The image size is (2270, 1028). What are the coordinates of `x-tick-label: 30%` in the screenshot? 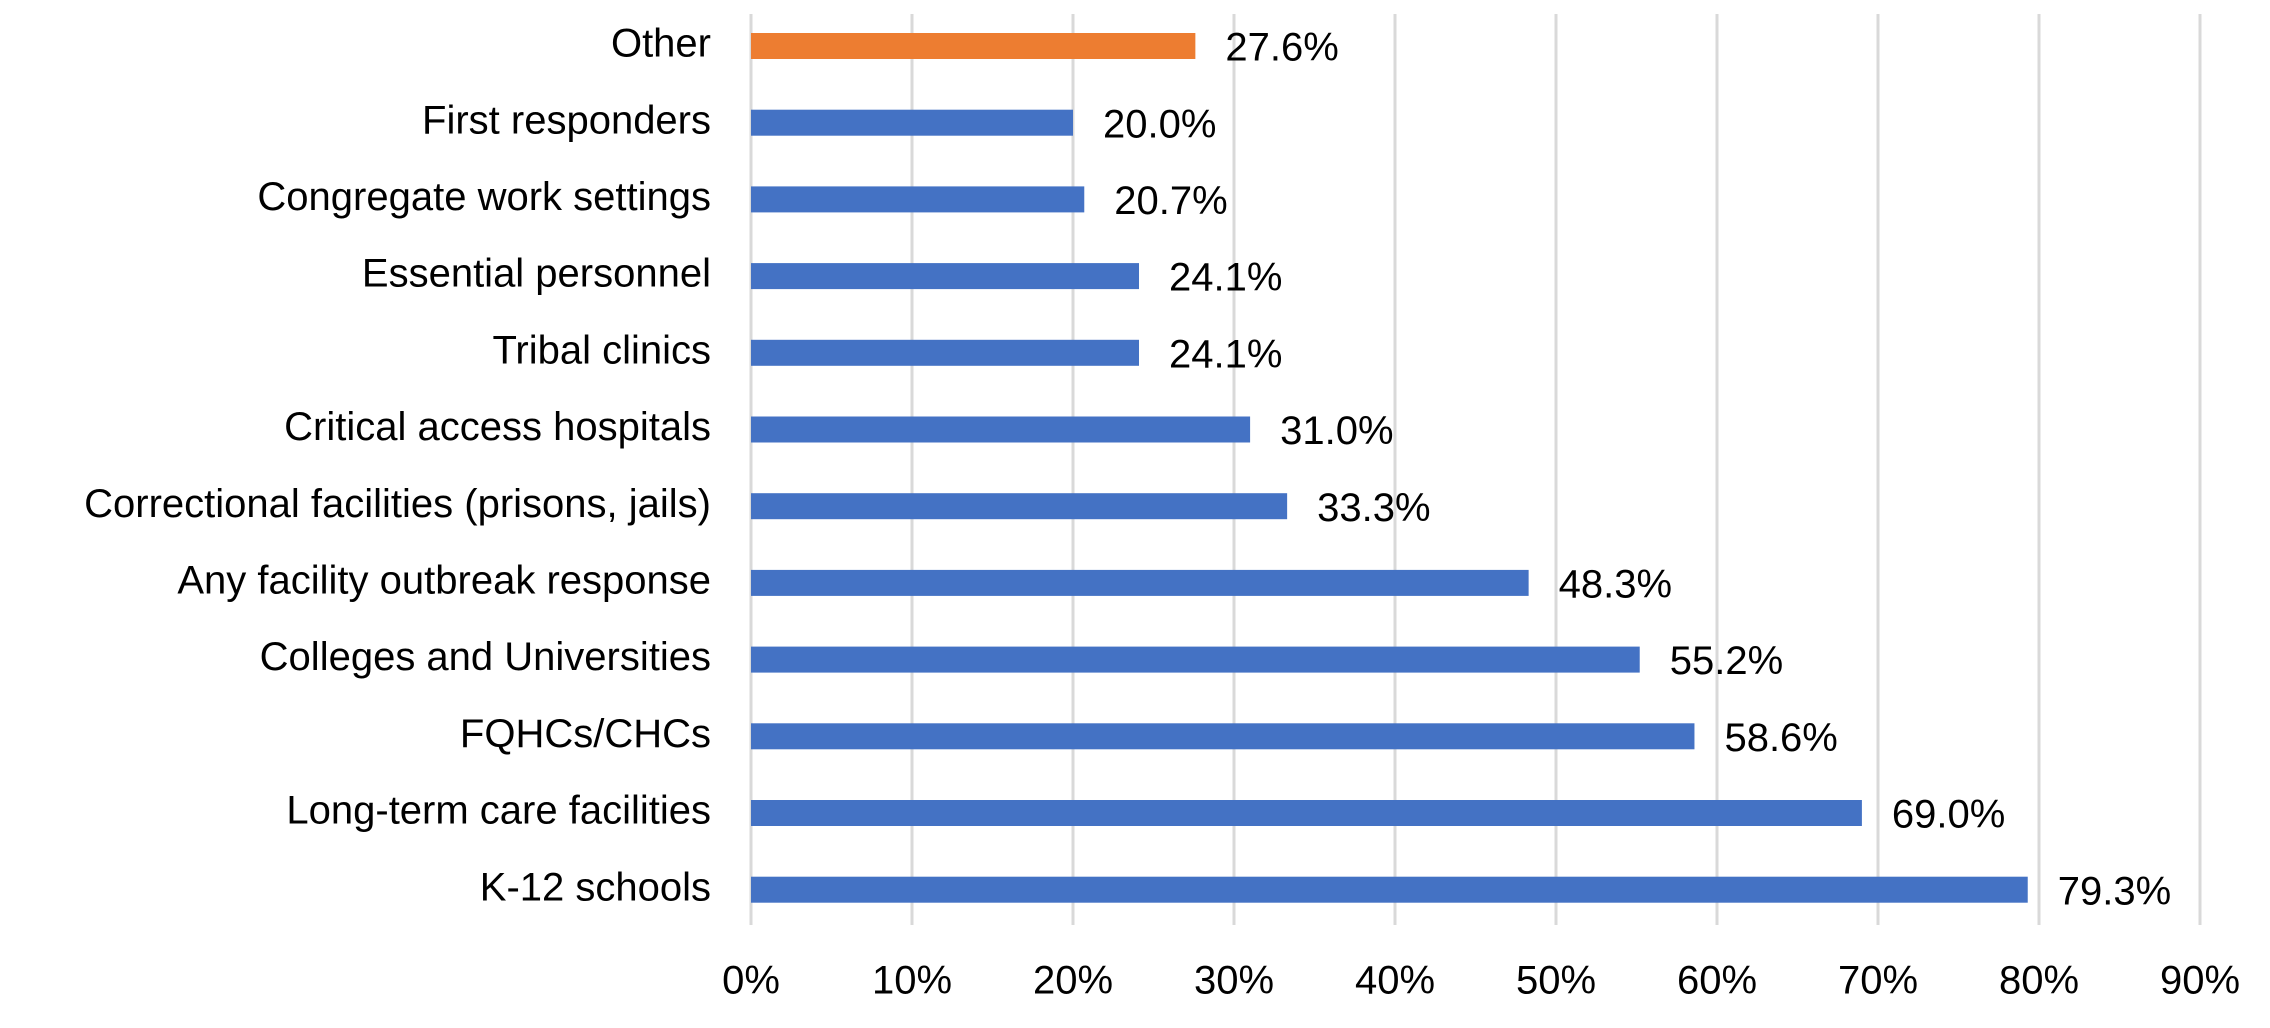 It's located at (1234, 981).